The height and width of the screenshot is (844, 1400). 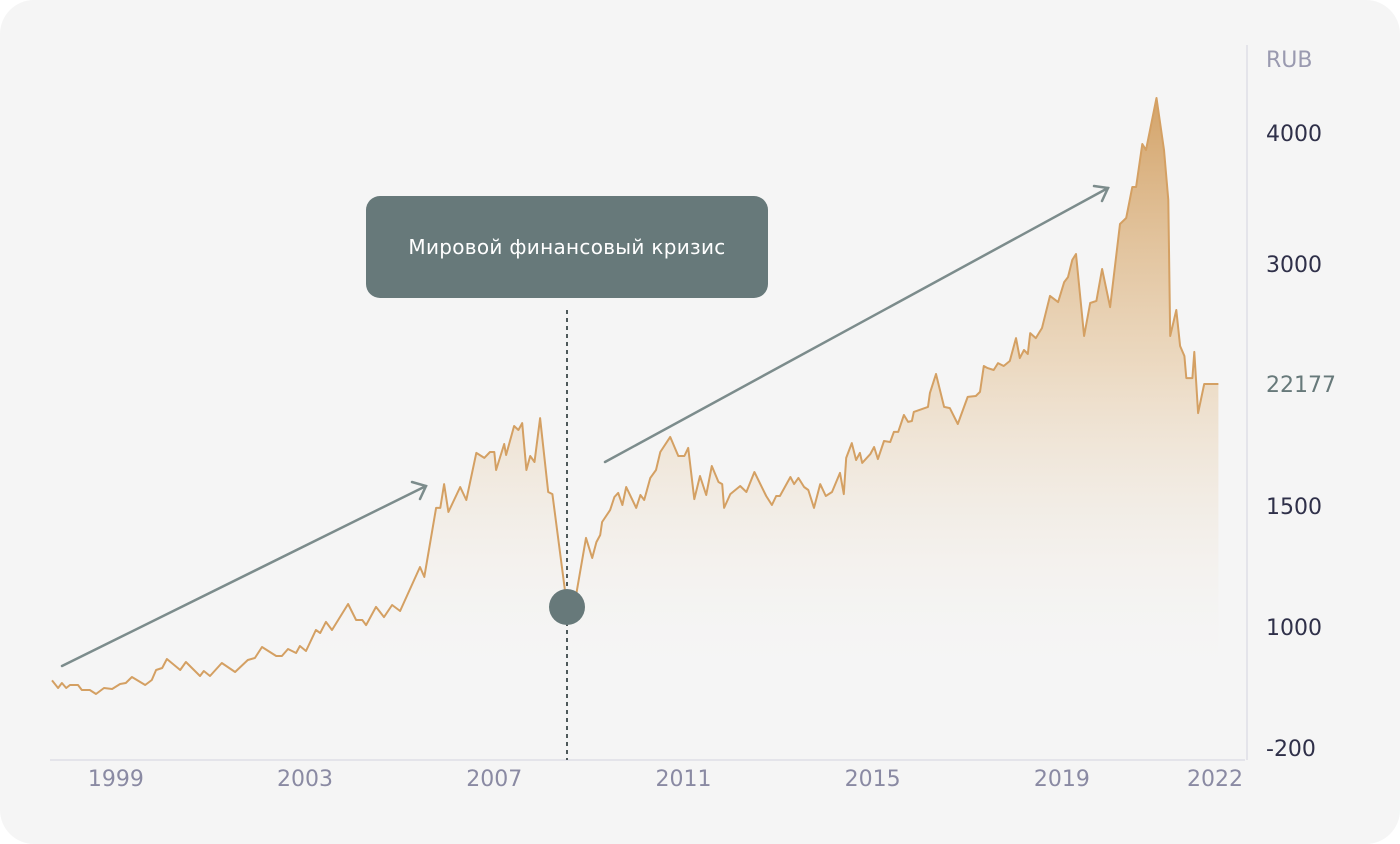 What do you see at coordinates (1294, 507) in the screenshot?
I see `y-tick-label: 1500` at bounding box center [1294, 507].